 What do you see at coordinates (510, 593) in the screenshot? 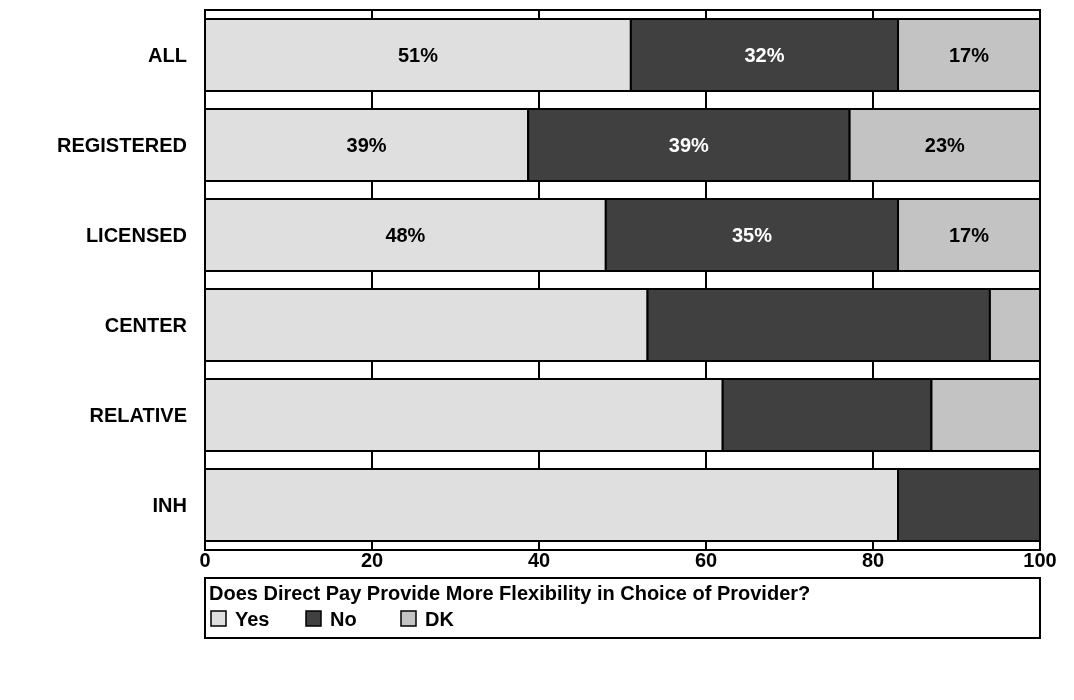
I see `legend-title: Does Direct Pay Provide More Flexibility in Choice of Provider?` at bounding box center [510, 593].